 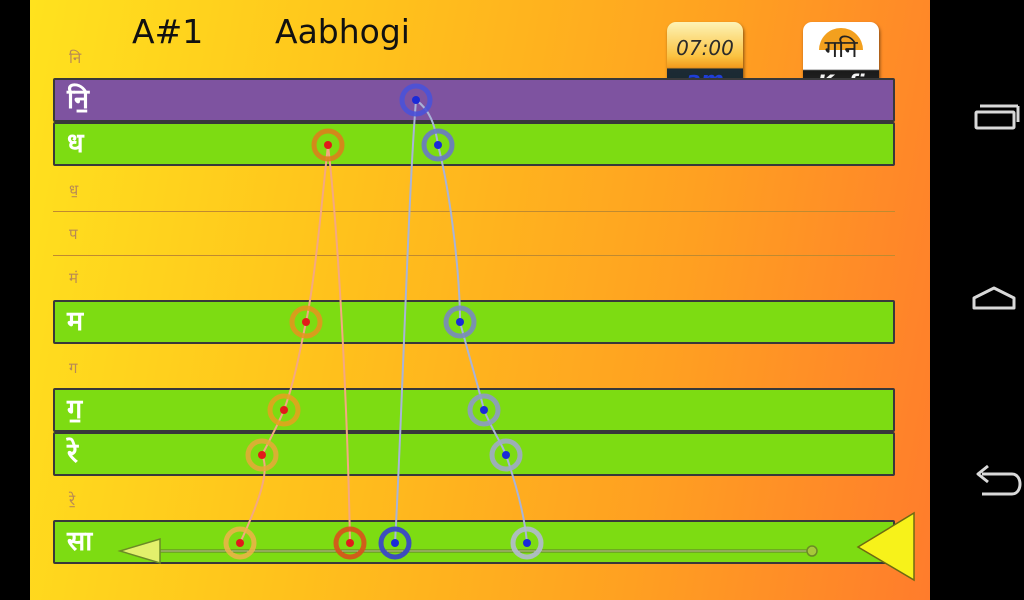 What do you see at coordinates (80, 541) in the screenshot?
I see `row-label: सा` at bounding box center [80, 541].